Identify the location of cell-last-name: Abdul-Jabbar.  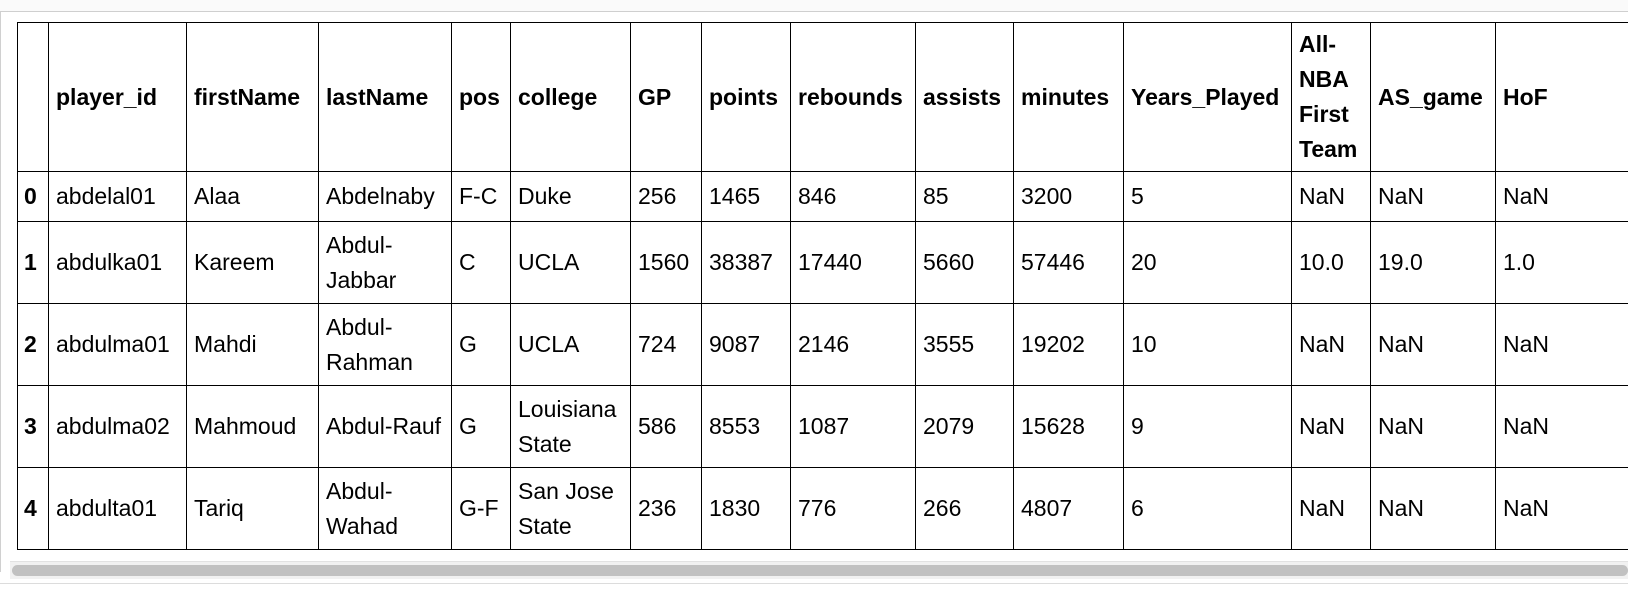
(385, 262).